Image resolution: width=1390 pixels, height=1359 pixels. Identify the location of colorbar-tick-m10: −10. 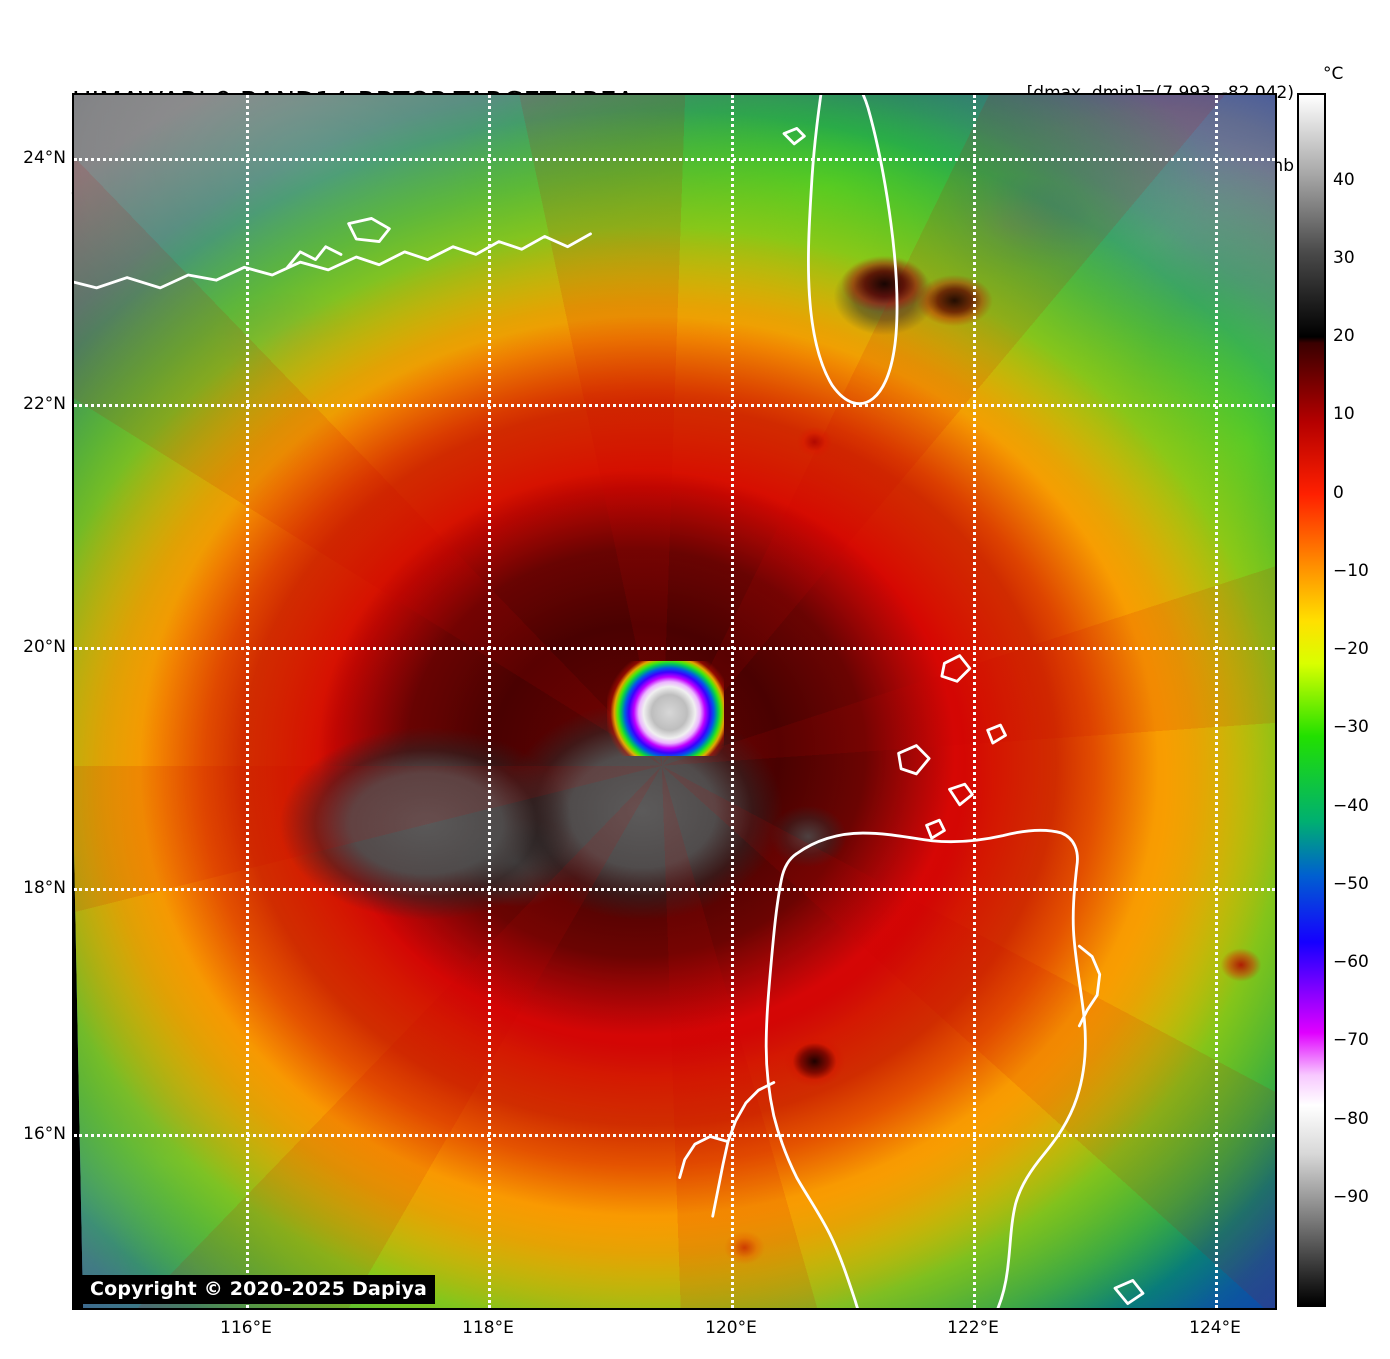
(1351, 571).